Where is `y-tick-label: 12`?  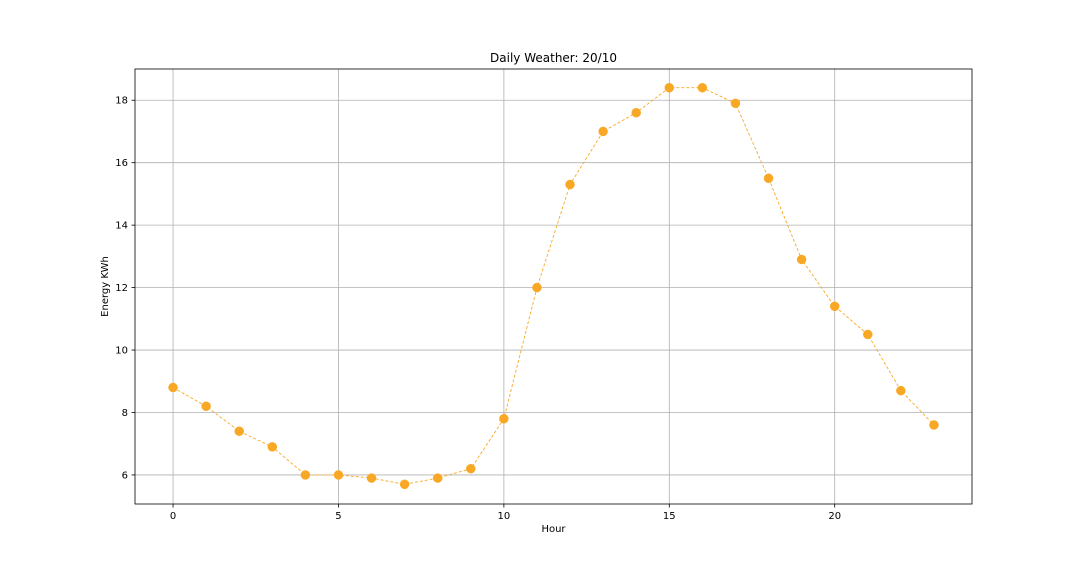 y-tick-label: 12 is located at coordinates (121, 288).